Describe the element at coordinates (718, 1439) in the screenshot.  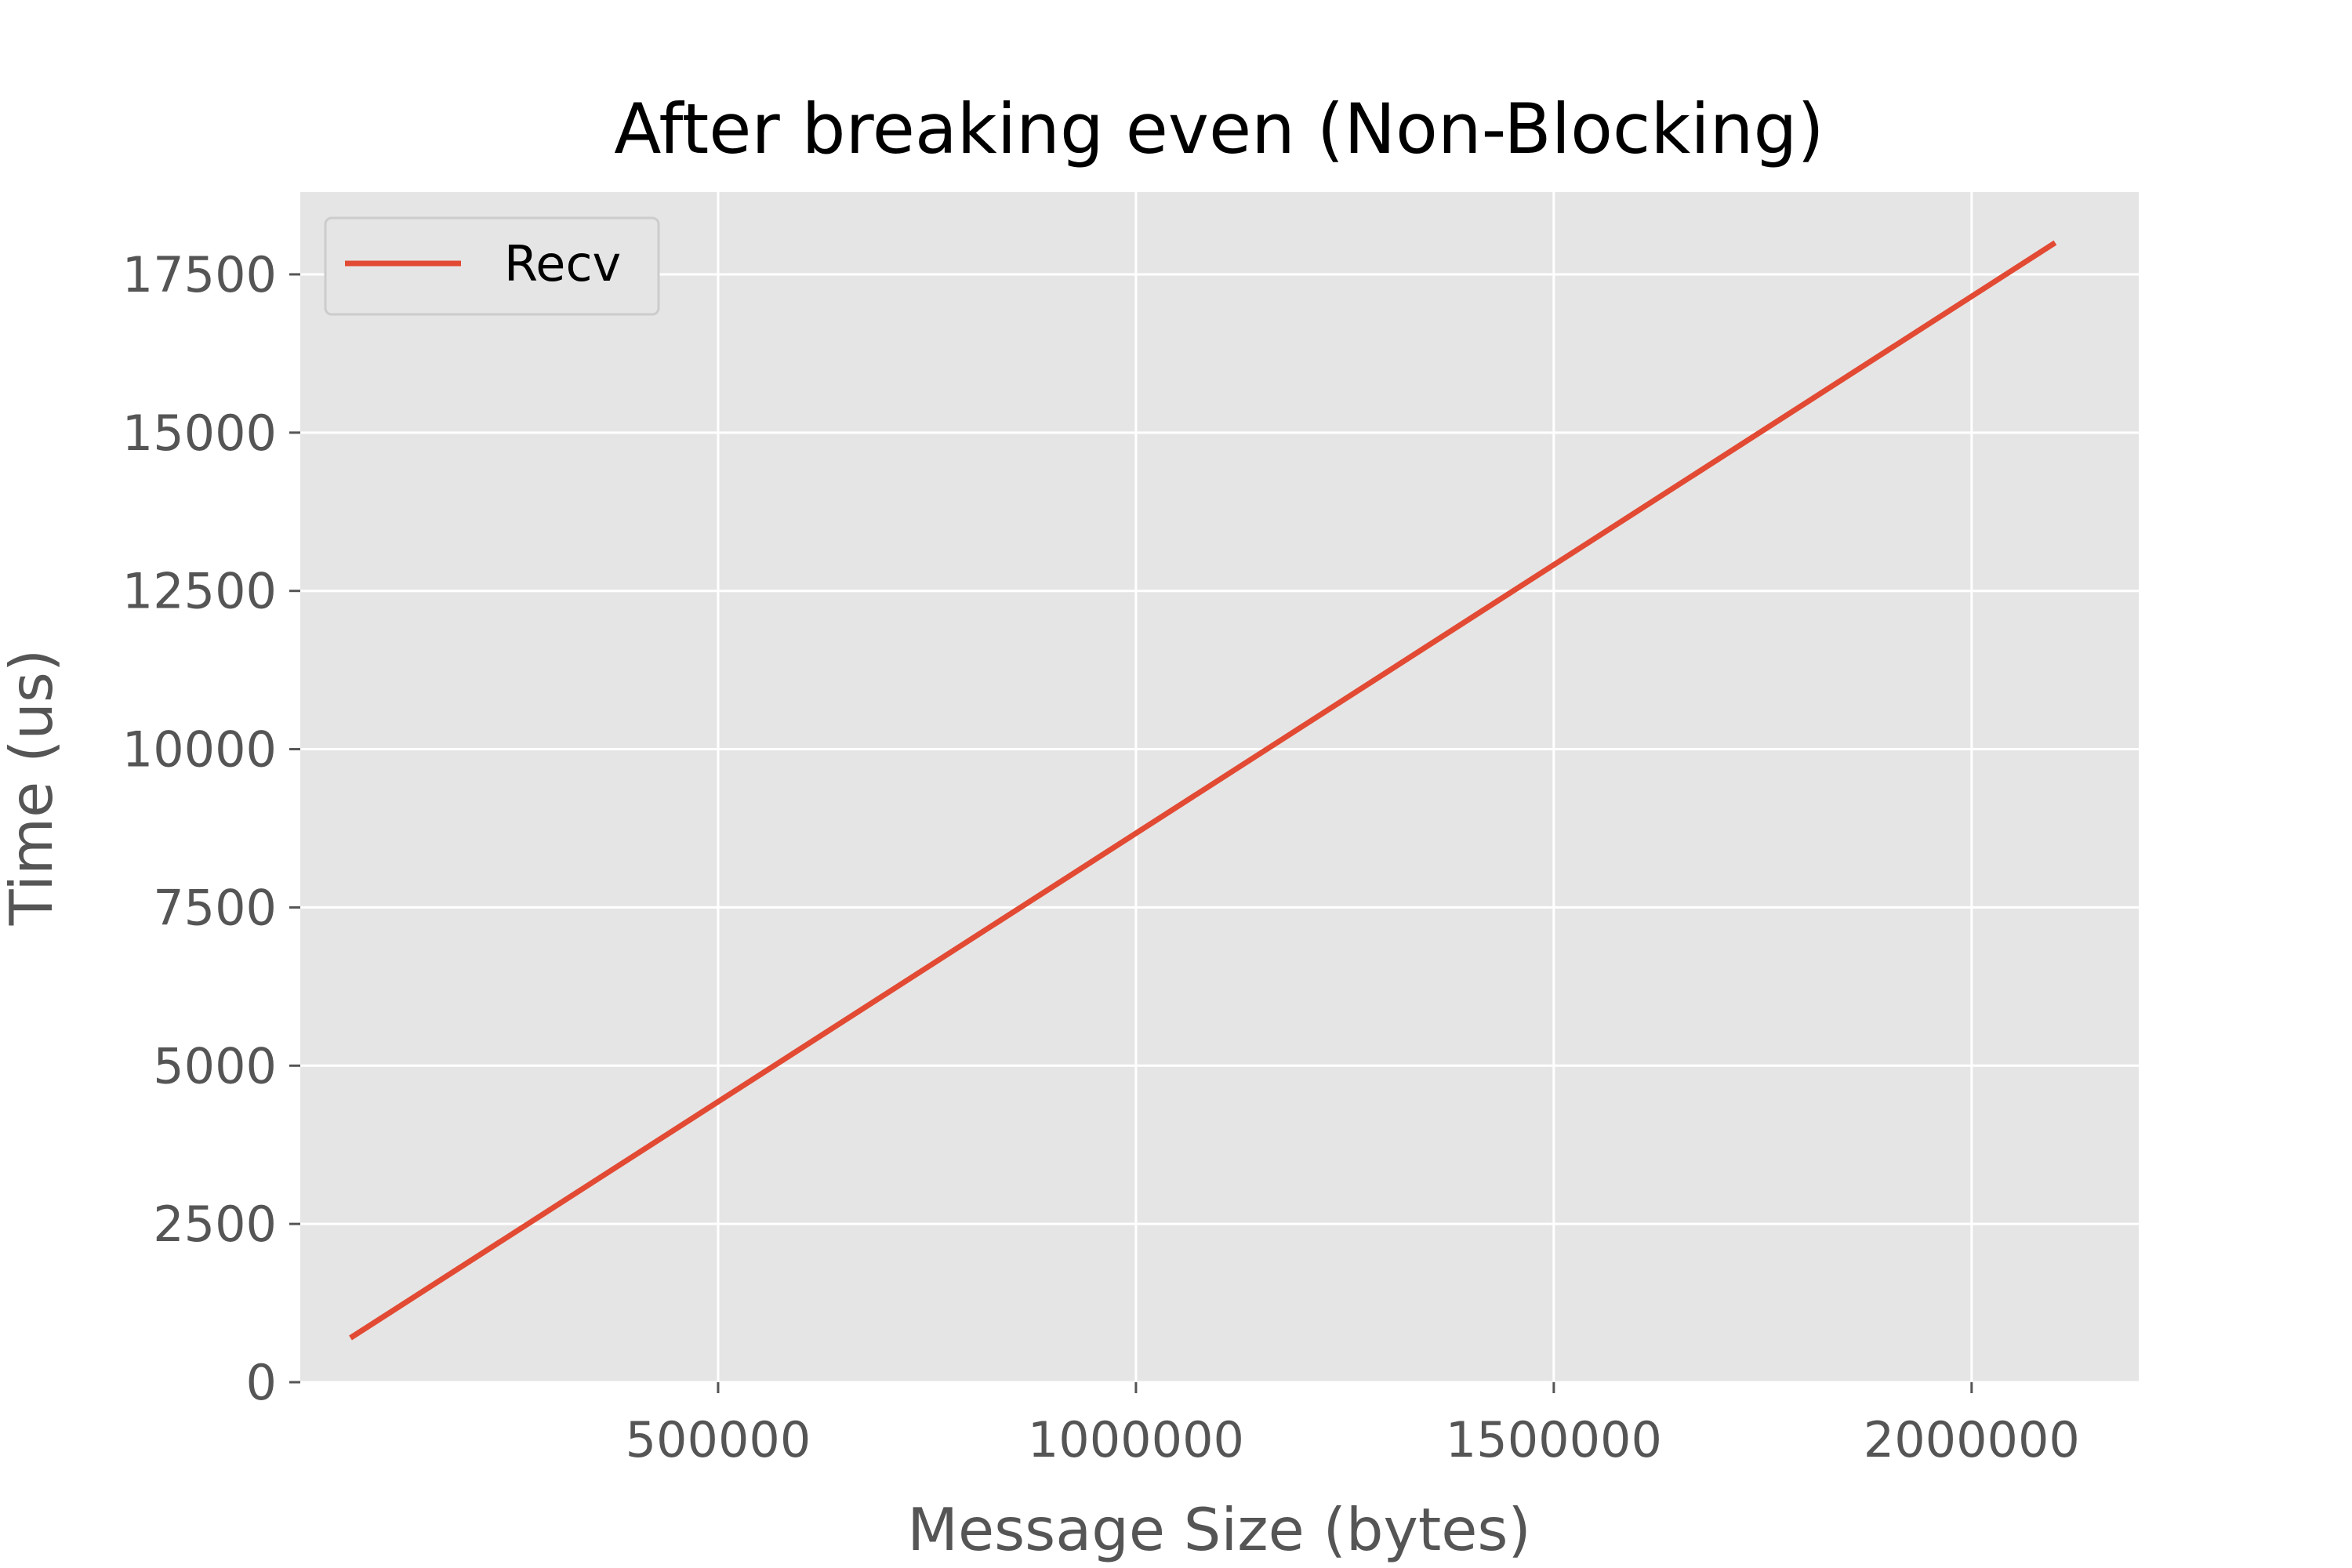
I see `x-tick-label: 500000` at that location.